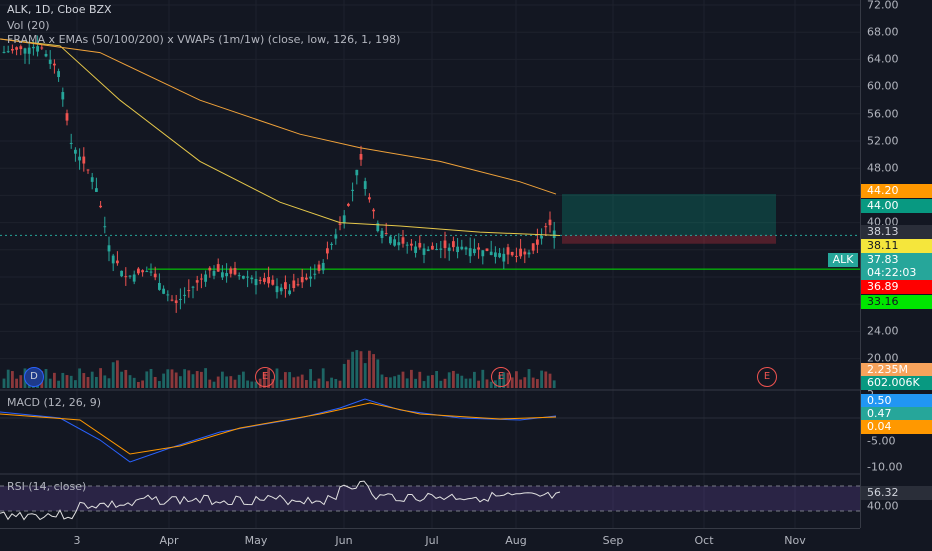 This screenshot has width=932, height=551. What do you see at coordinates (47, 486) in the screenshot?
I see `rsi-legend: RSI (14, close)` at bounding box center [47, 486].